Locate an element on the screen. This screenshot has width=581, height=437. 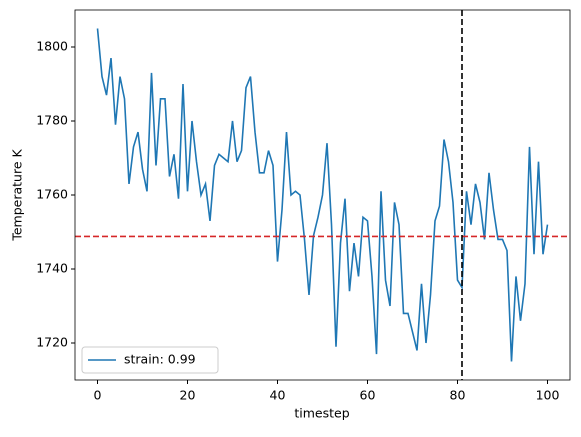
y-tick-label: 1740 is located at coordinates (52, 268).